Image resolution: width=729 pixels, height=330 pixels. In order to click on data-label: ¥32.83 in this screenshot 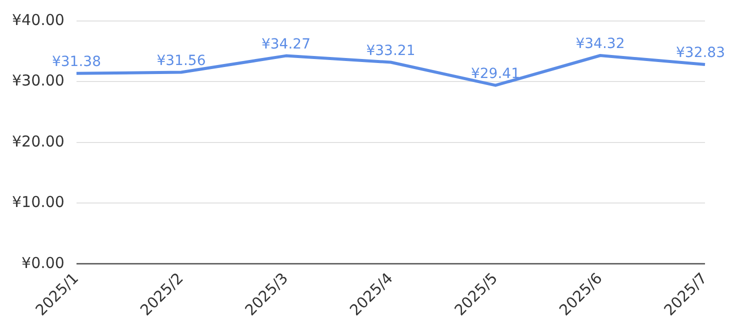, I will do `click(701, 53)`.